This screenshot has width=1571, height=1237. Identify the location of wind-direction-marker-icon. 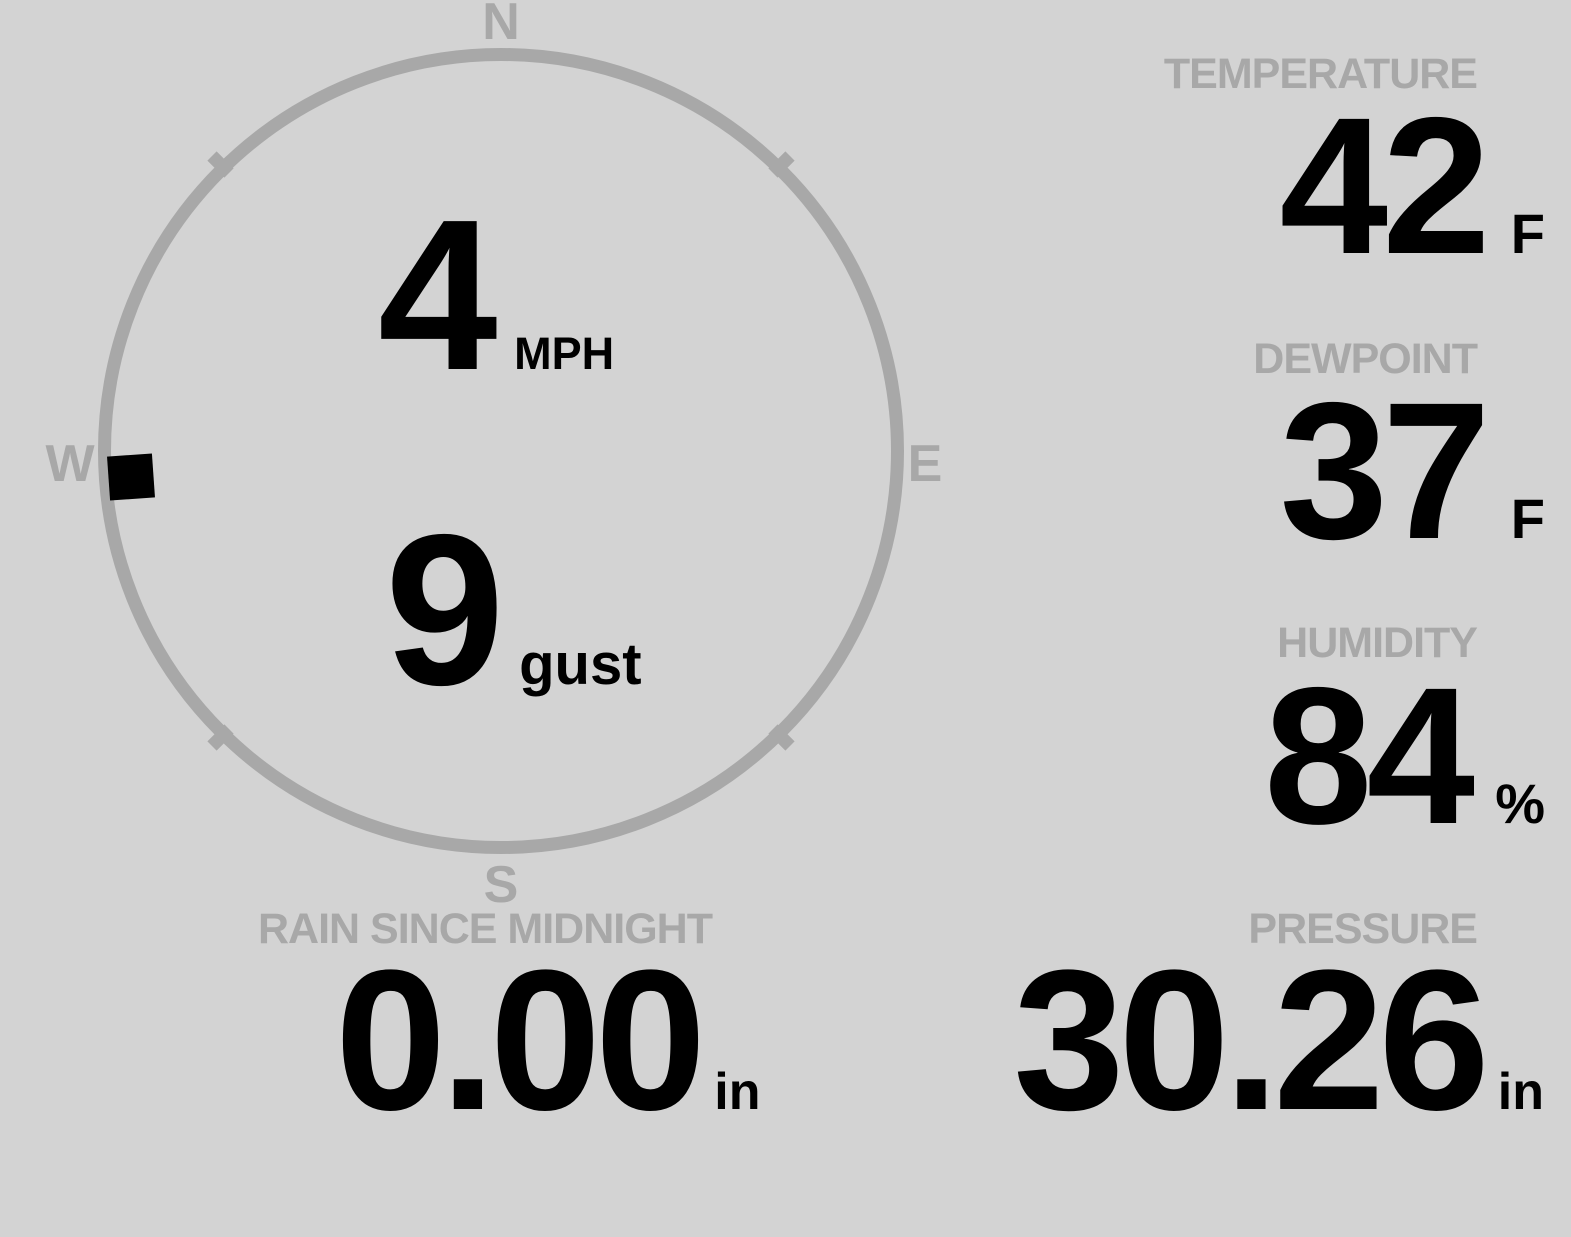
(130, 477).